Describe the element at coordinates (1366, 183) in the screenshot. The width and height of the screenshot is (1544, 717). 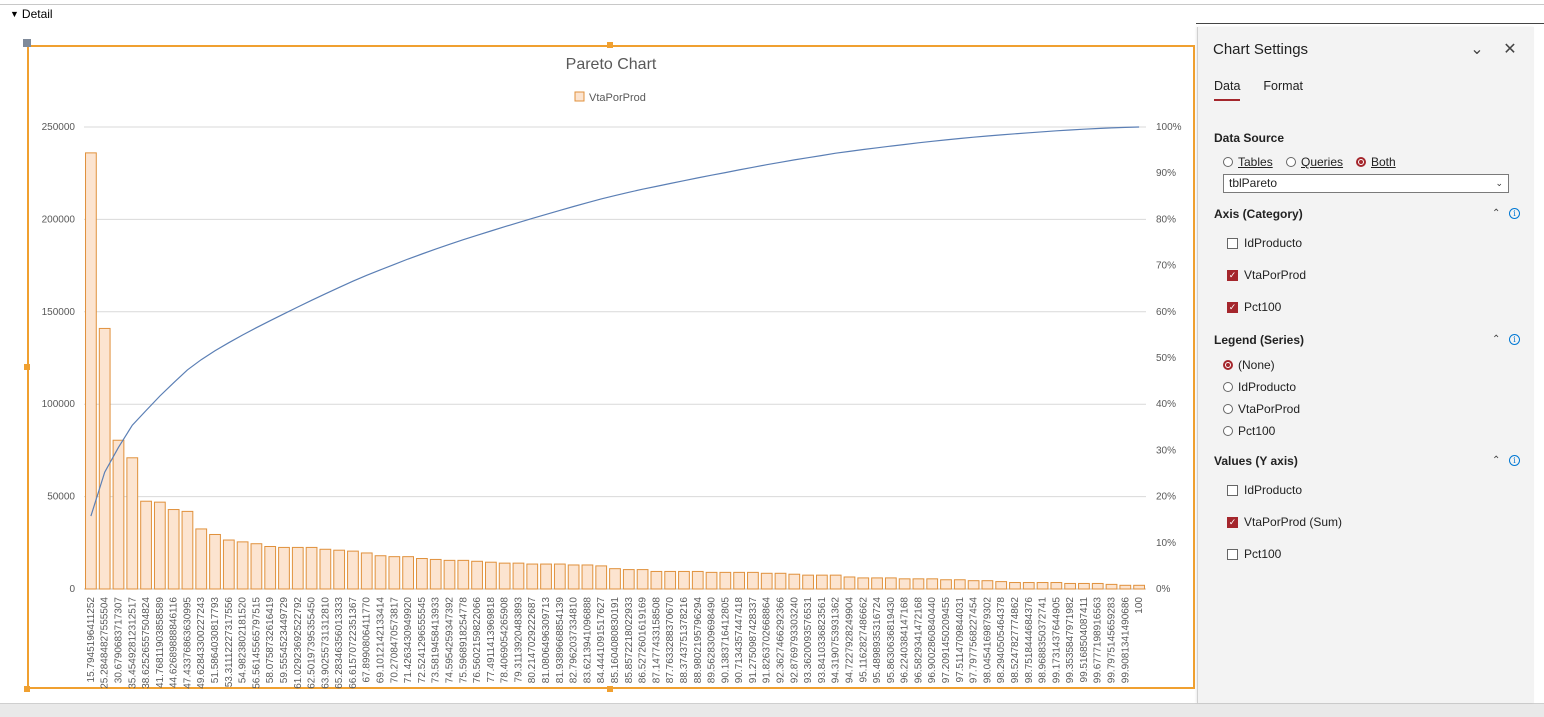
I see `data-source-select: tblPareto ⌄` at that location.